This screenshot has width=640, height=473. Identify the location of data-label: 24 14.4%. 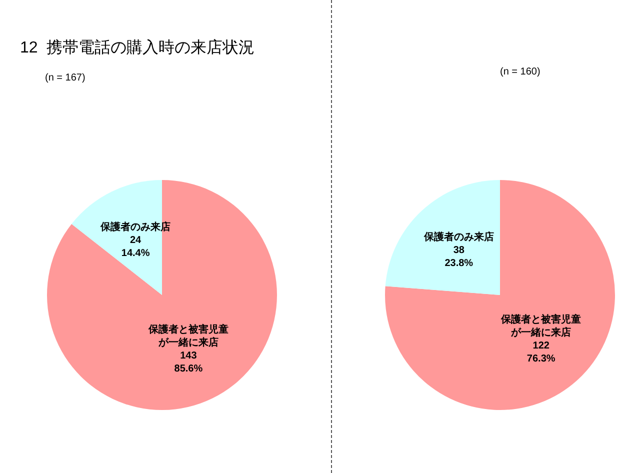
(135, 247).